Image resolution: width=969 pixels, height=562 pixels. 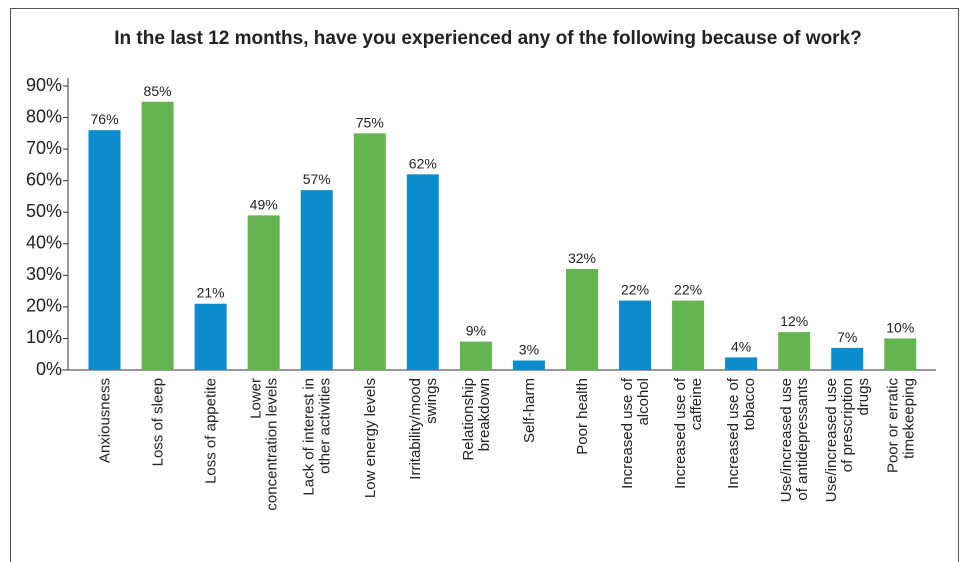 I want to click on value-label: 57%, so click(x=317, y=179).